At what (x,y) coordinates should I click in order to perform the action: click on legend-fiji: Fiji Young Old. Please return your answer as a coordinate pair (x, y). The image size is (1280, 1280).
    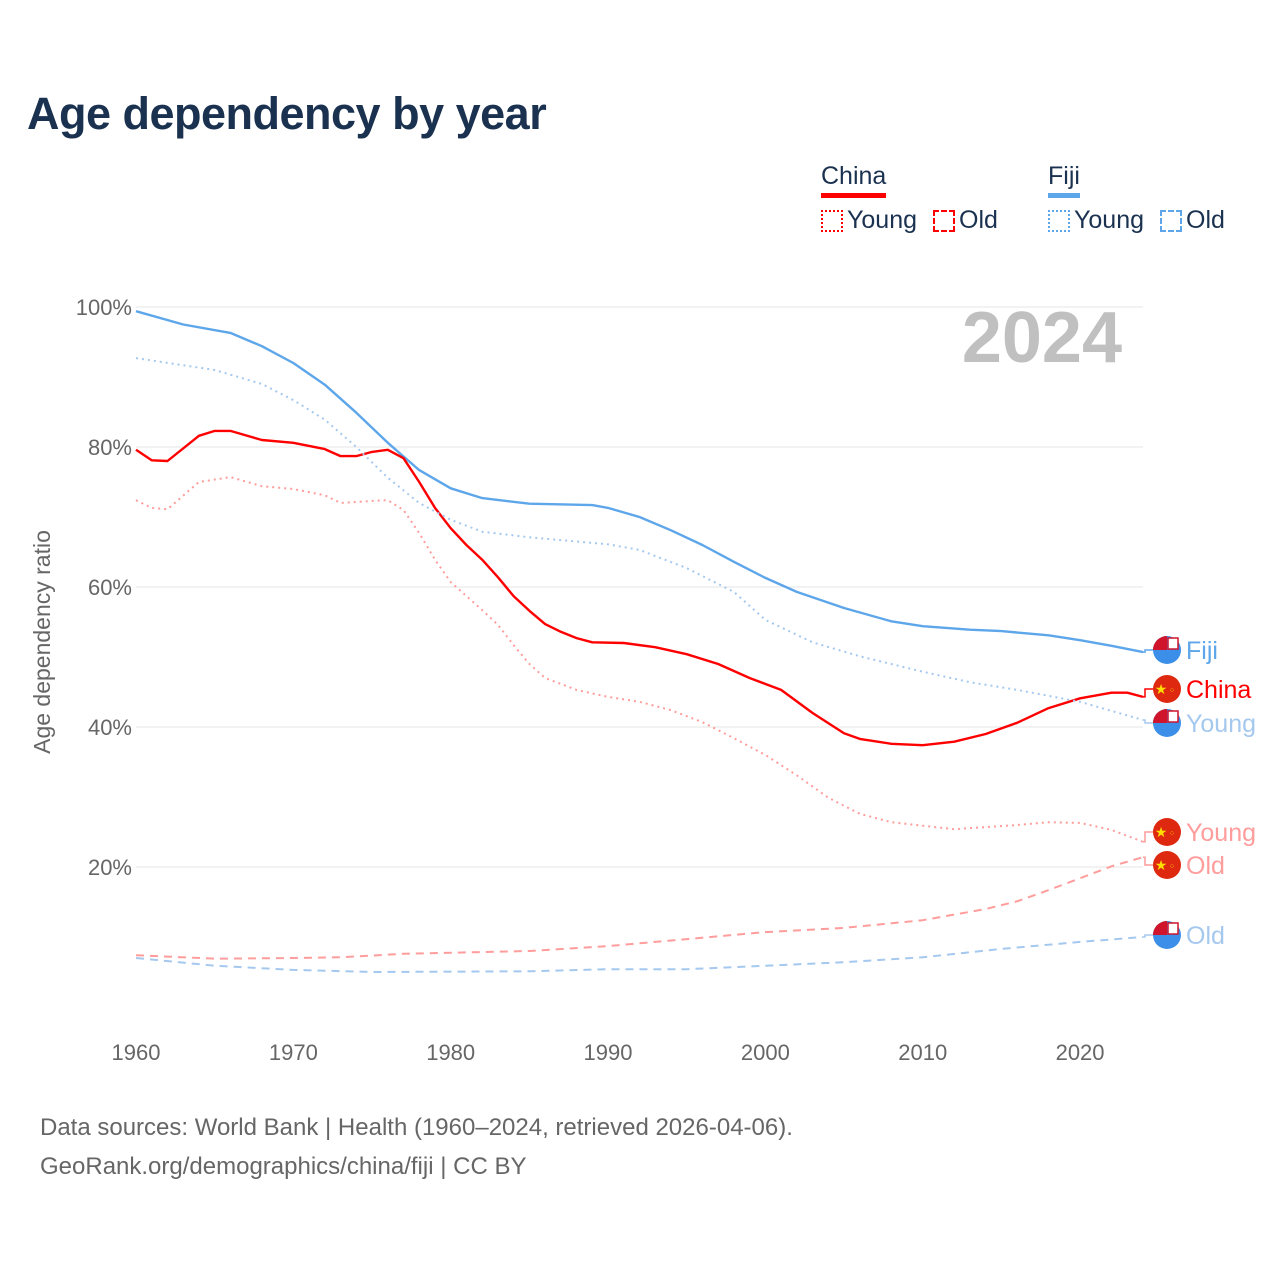
    Looking at the image, I should click on (1136, 198).